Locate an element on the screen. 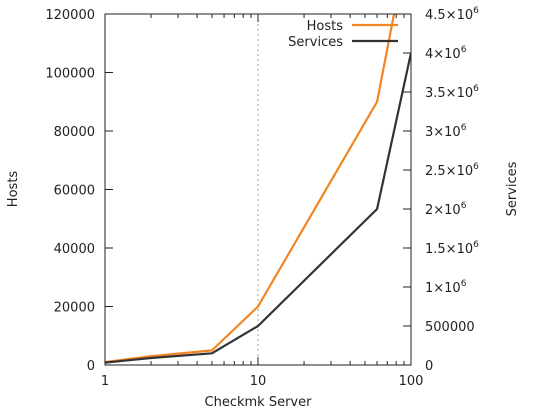 The height and width of the screenshot is (413, 550). x-tick-label: 10 is located at coordinates (258, 381).